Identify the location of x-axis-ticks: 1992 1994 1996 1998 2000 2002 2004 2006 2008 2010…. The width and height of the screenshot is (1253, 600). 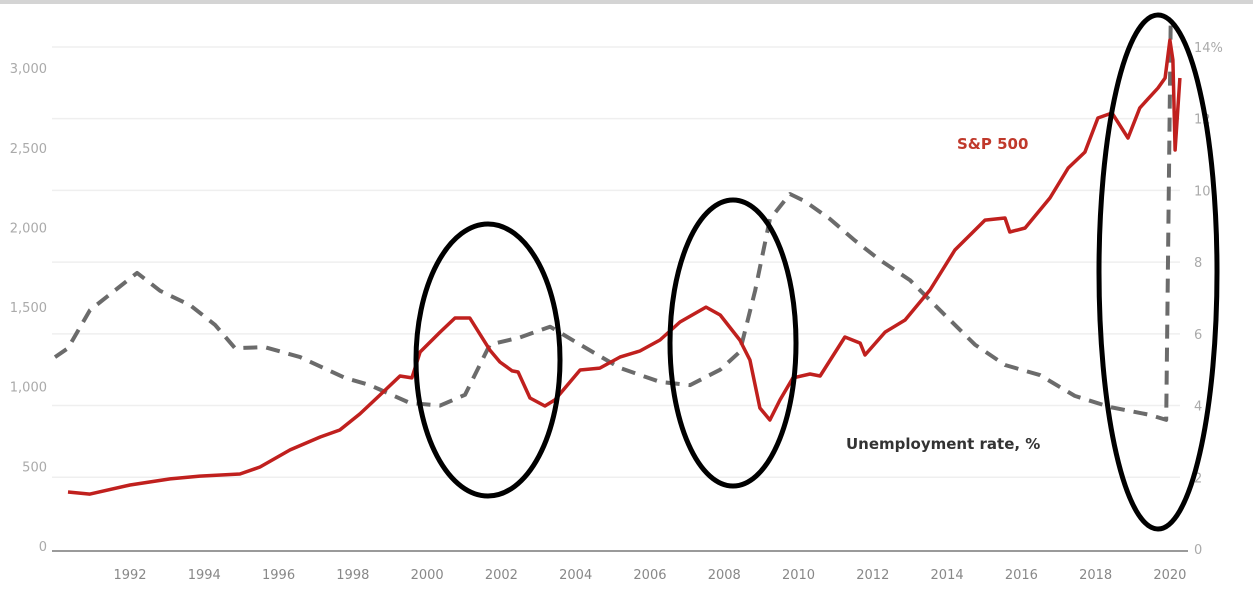
(649, 575).